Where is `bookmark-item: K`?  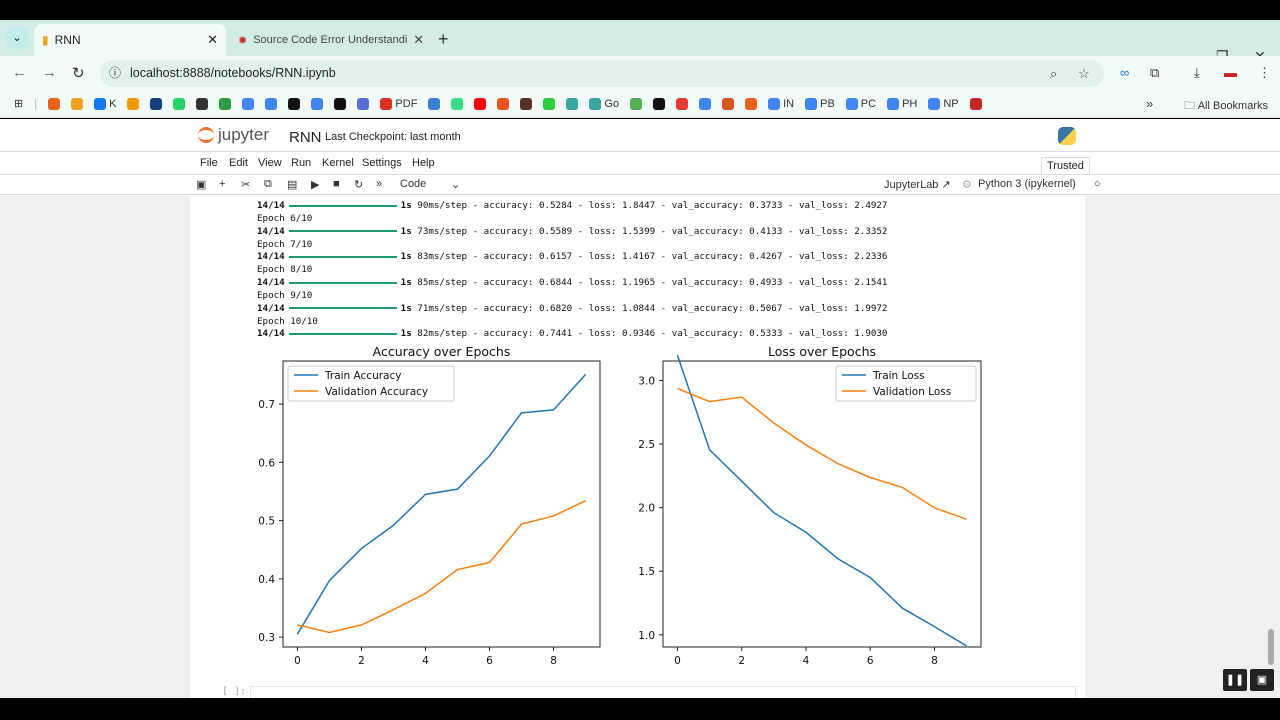 bookmark-item: K is located at coordinates (105, 103).